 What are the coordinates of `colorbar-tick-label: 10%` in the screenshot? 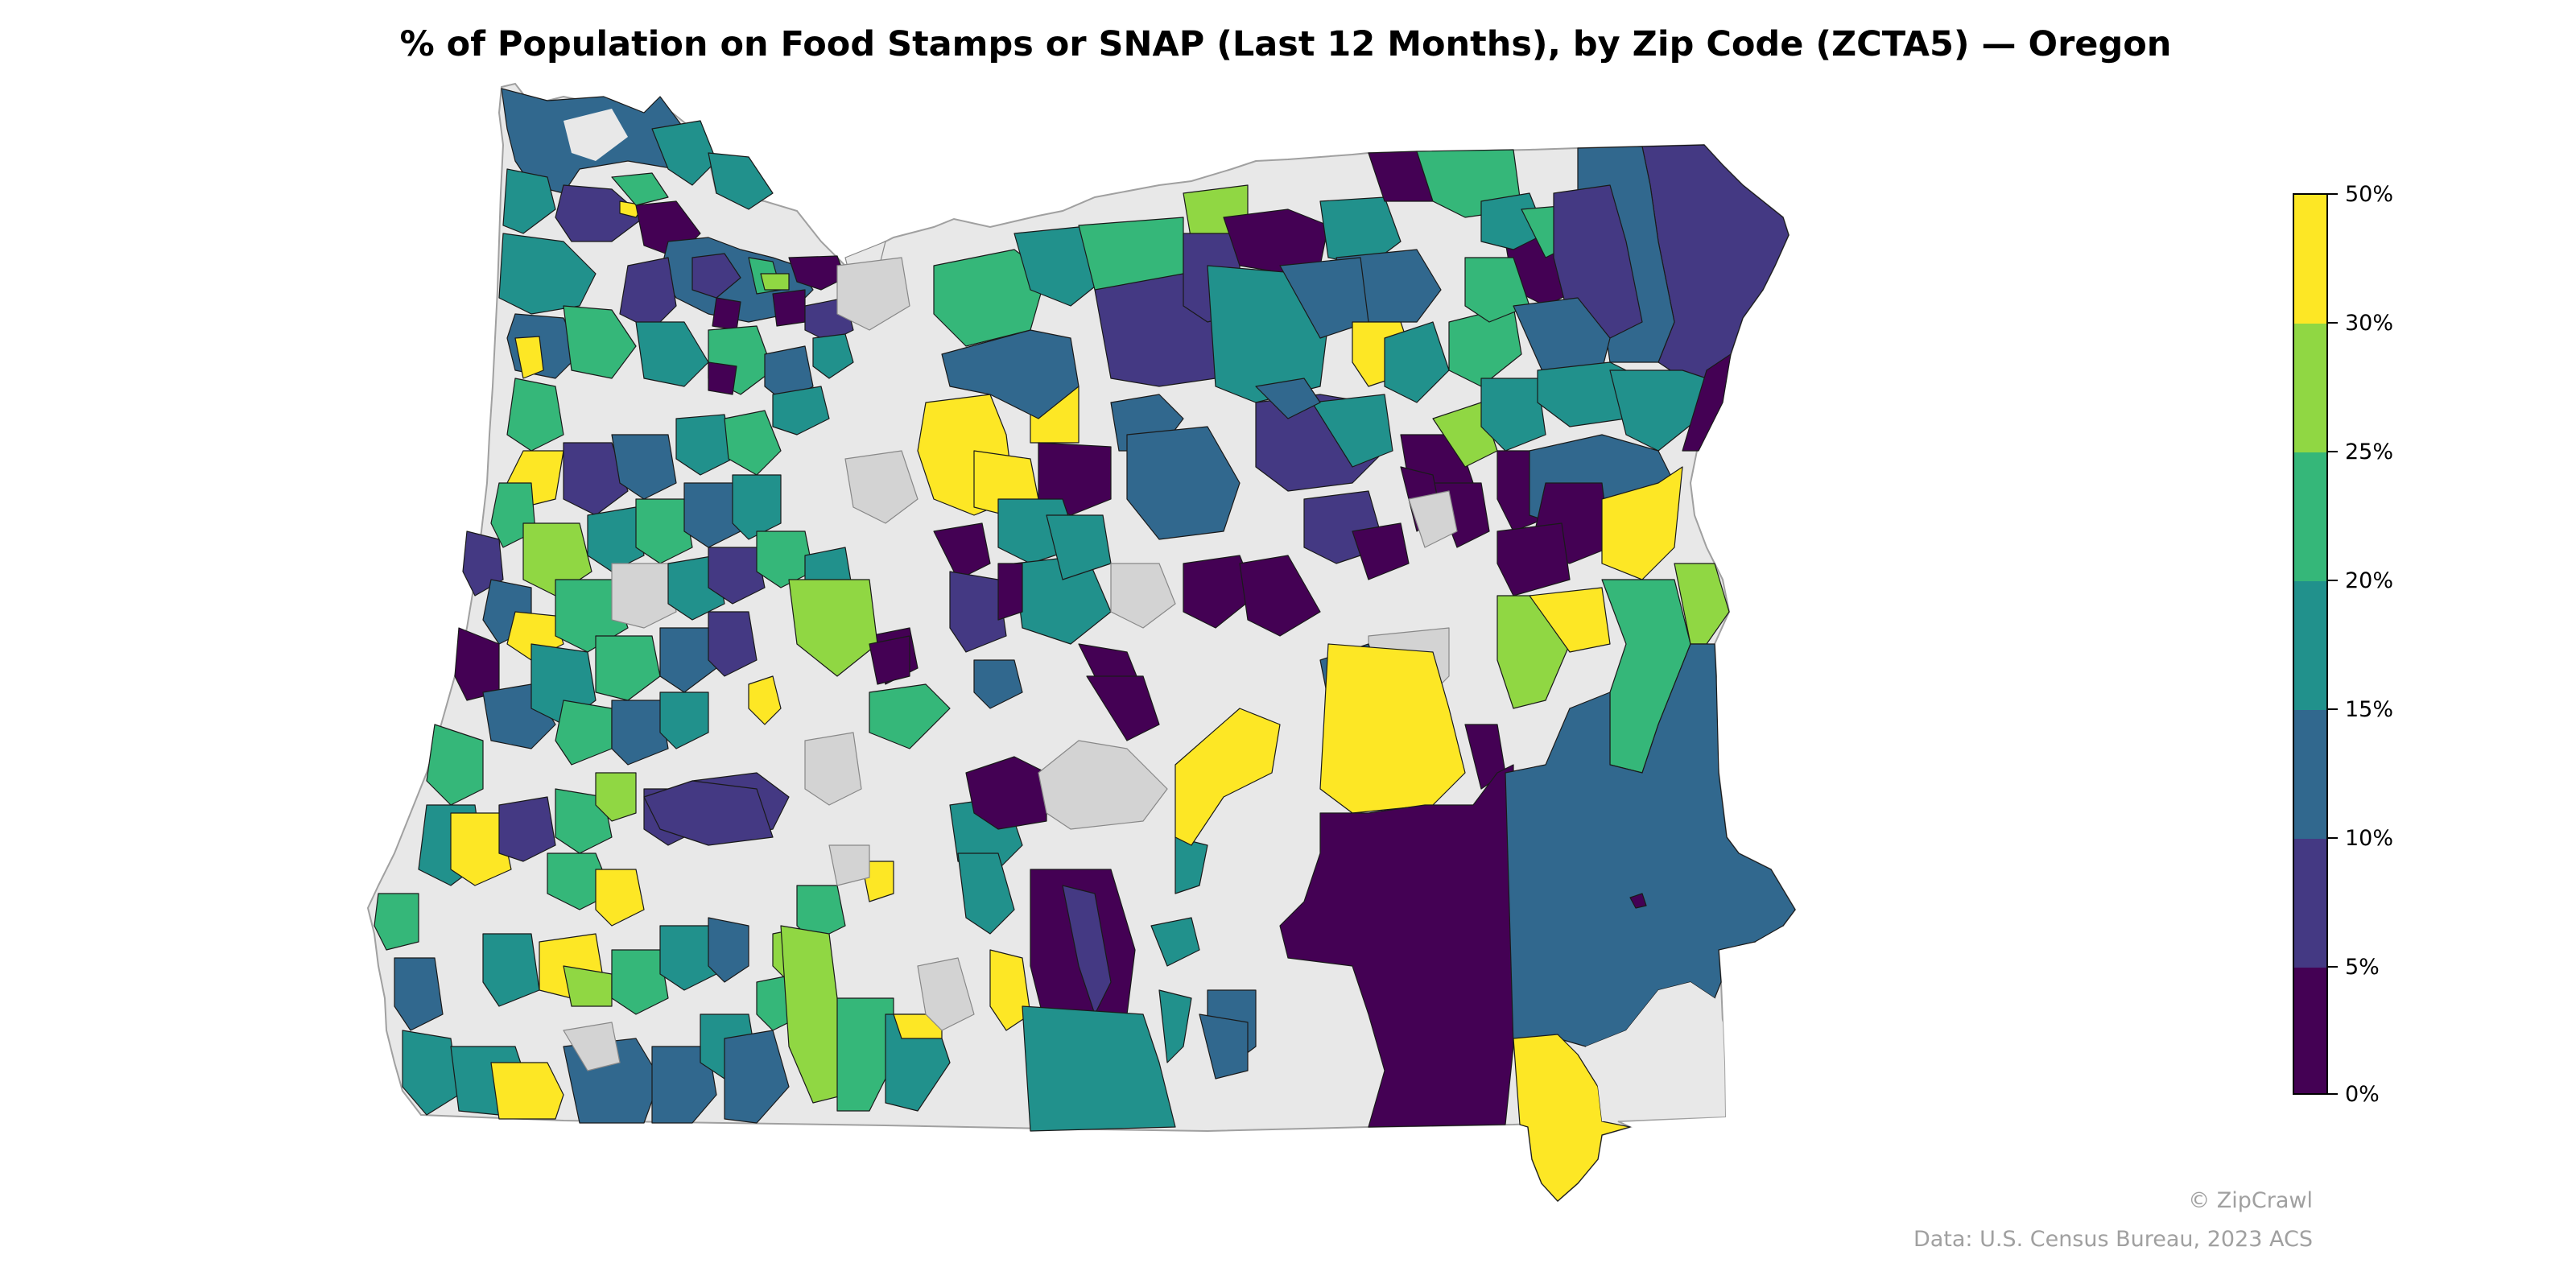 It's located at (2369, 838).